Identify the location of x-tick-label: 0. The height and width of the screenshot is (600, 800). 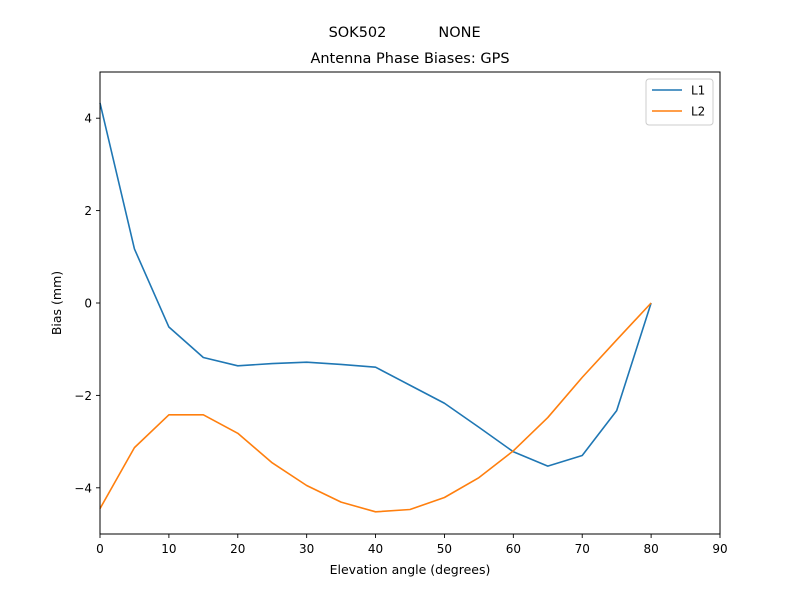
(100, 549).